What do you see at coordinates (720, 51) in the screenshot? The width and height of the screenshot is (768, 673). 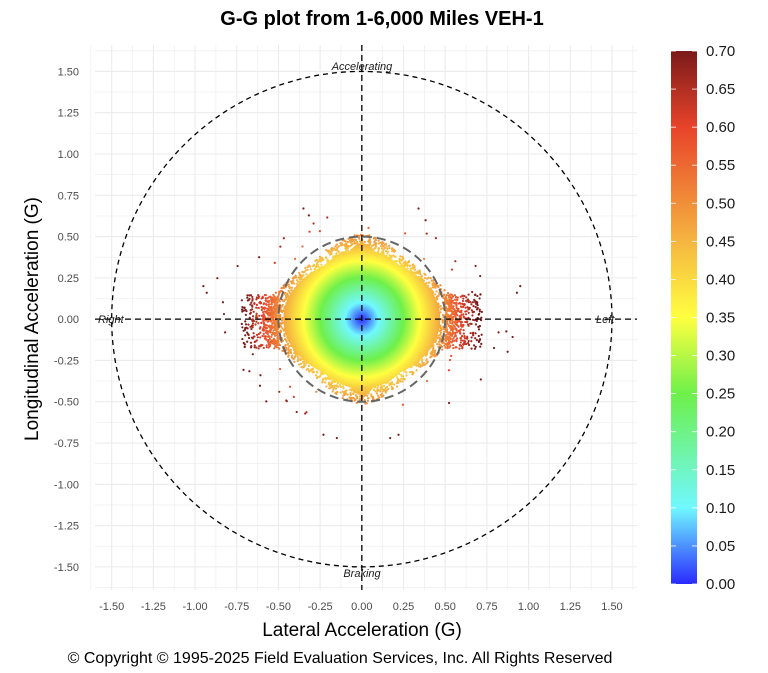 I see `colorbar-tick-label: 0.70` at bounding box center [720, 51].